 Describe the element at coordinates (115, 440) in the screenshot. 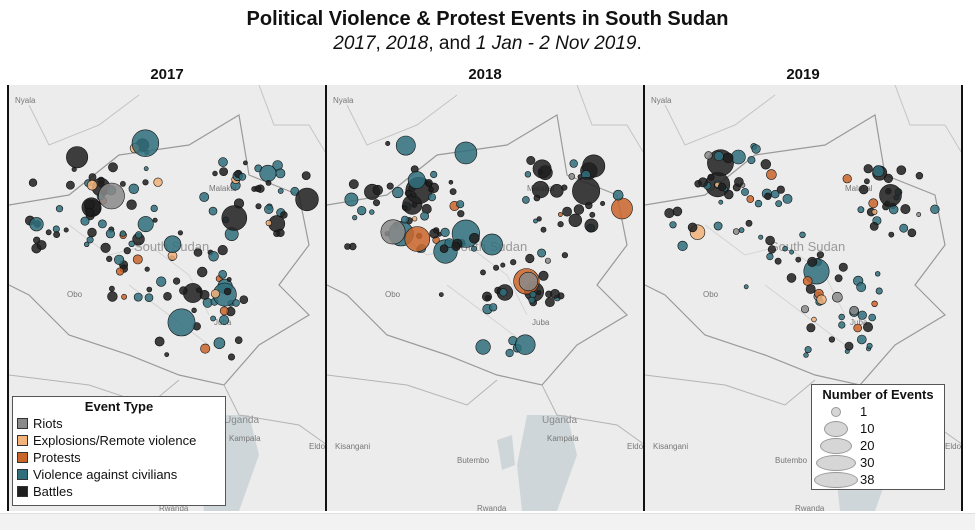

I see `legend-label-explosions: Explosions/Remote violence` at that location.